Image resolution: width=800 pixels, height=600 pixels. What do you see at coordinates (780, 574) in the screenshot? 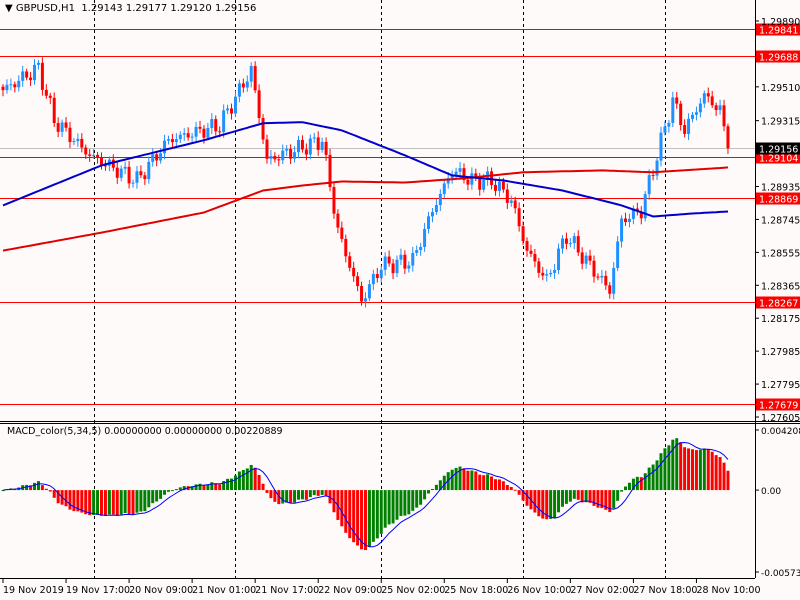
I see `macd-y-tick-label: -0.005735` at bounding box center [780, 574].